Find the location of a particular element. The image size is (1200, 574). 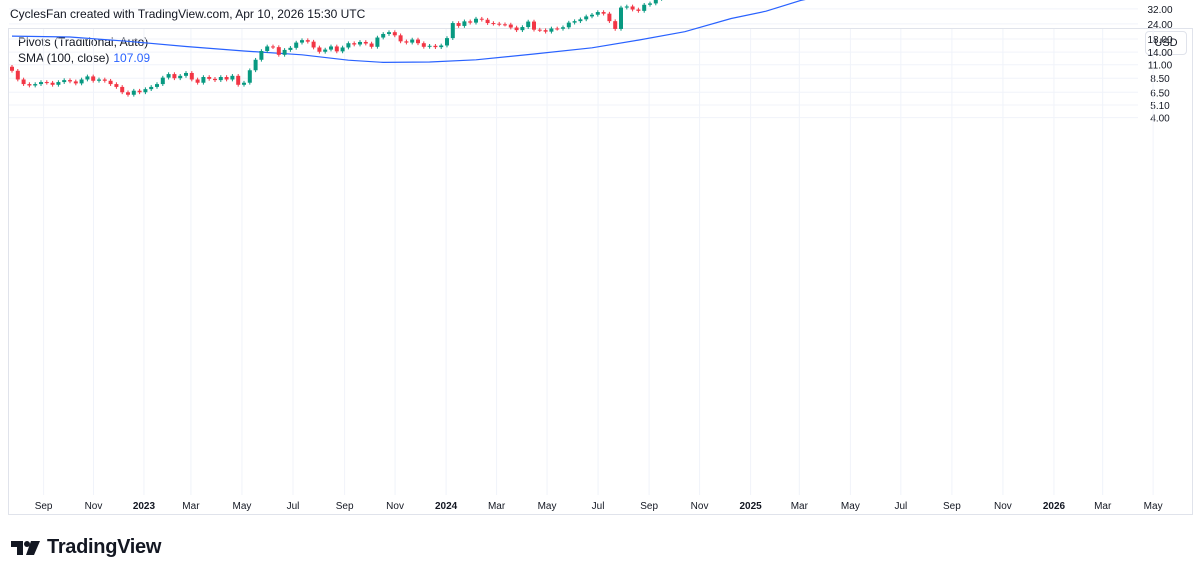

sma-legend-row: SMA (100, close) 107.09 is located at coordinates (84, 58).